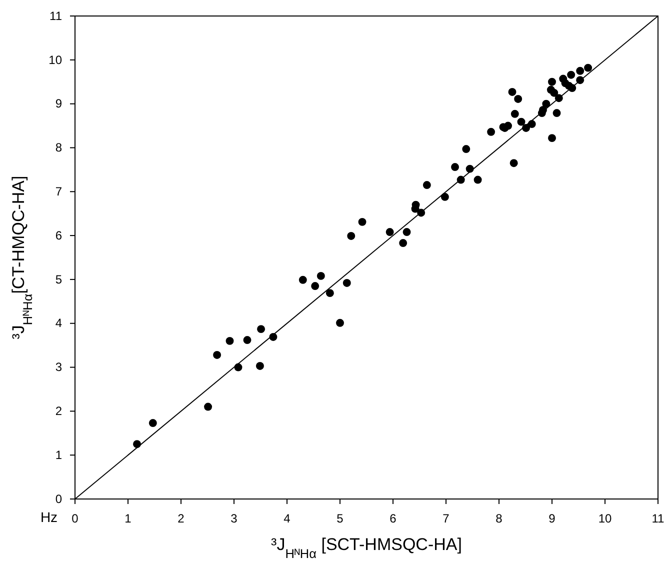 The height and width of the screenshot is (562, 664). I want to click on y-tick-label: 9, so click(58, 103).